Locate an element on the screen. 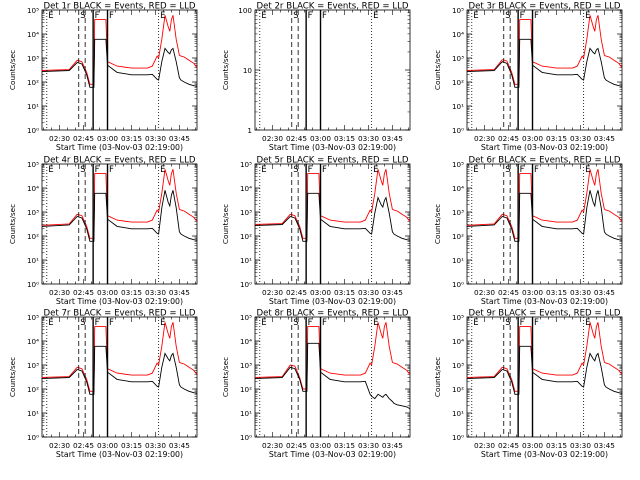 Image resolution: width=640 pixels, height=480 pixels. chart-title: Det 9r BLACK = Events, RED = LLD is located at coordinates (544, 314).